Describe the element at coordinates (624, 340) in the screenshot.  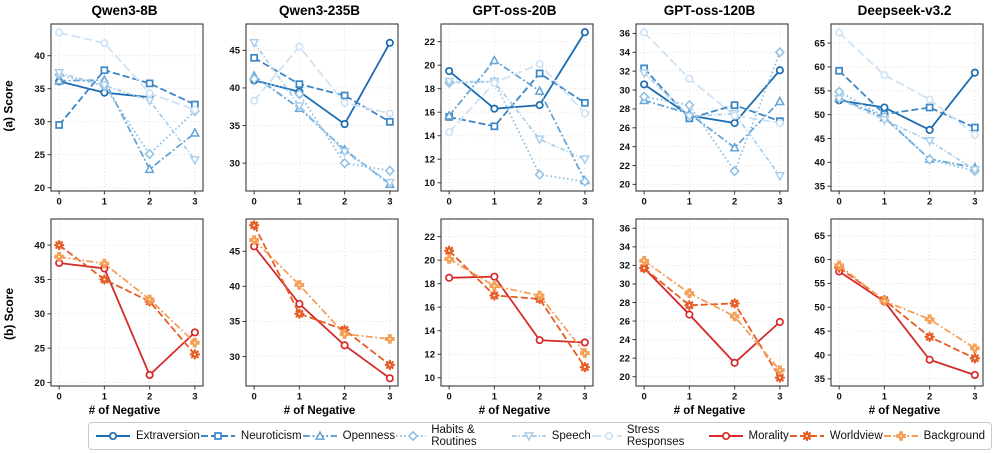
I see `svg-text: 24` at that location.